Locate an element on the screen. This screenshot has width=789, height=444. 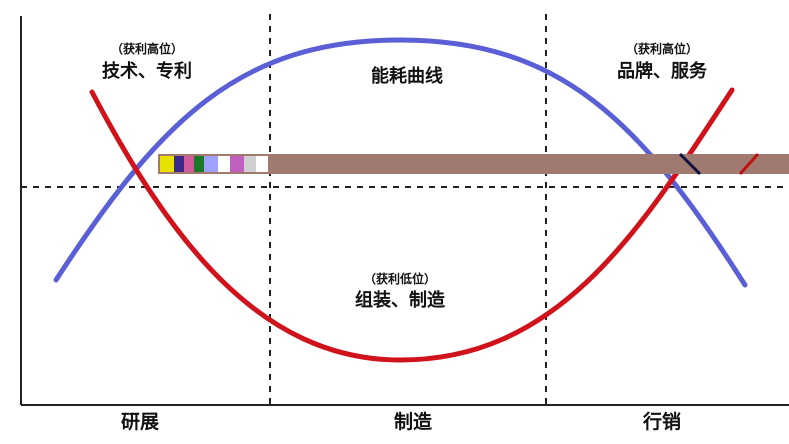
left-region-label: 技术、专利 is located at coordinates (147, 71).